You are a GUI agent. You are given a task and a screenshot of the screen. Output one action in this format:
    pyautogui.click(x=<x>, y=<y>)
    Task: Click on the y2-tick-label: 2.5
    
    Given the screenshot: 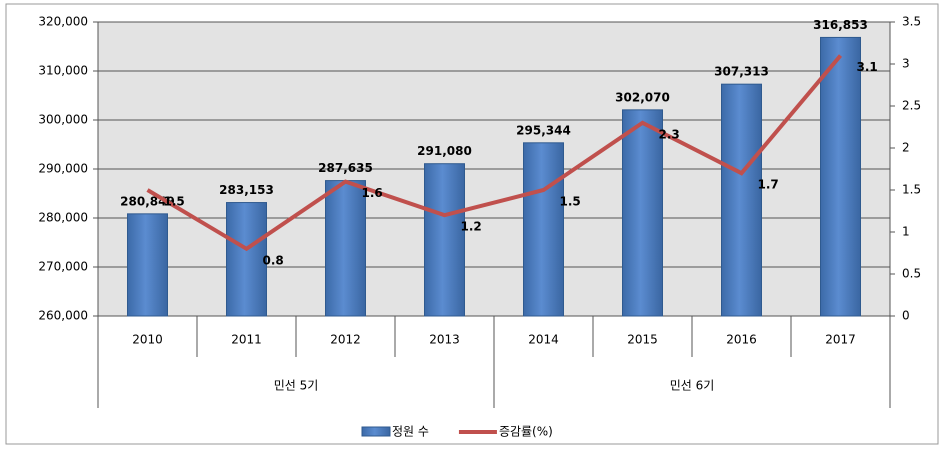 What is the action you would take?
    pyautogui.click(x=911, y=106)
    